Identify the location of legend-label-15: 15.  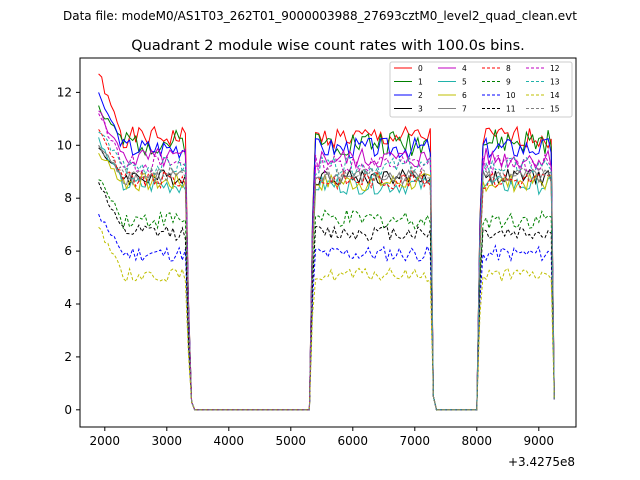
(555, 109).